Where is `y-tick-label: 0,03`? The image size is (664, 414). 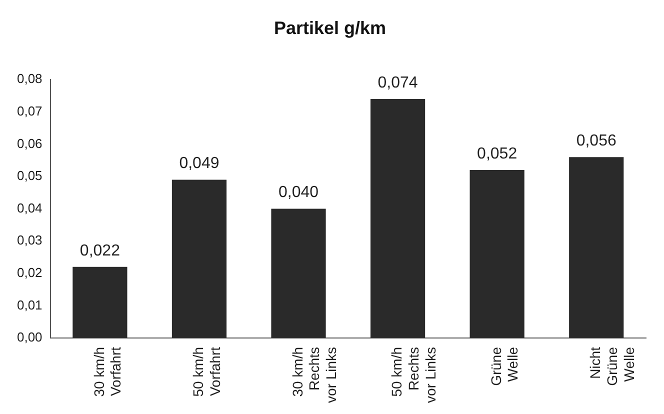
y-tick-label: 0,03 is located at coordinates (29, 240).